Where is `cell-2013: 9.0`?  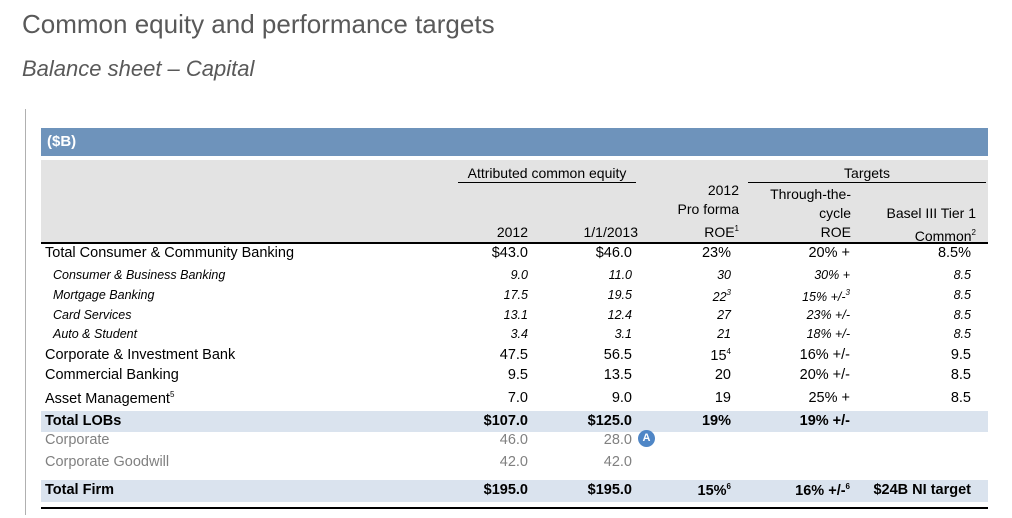
cell-2013: 9.0 is located at coordinates (621, 398).